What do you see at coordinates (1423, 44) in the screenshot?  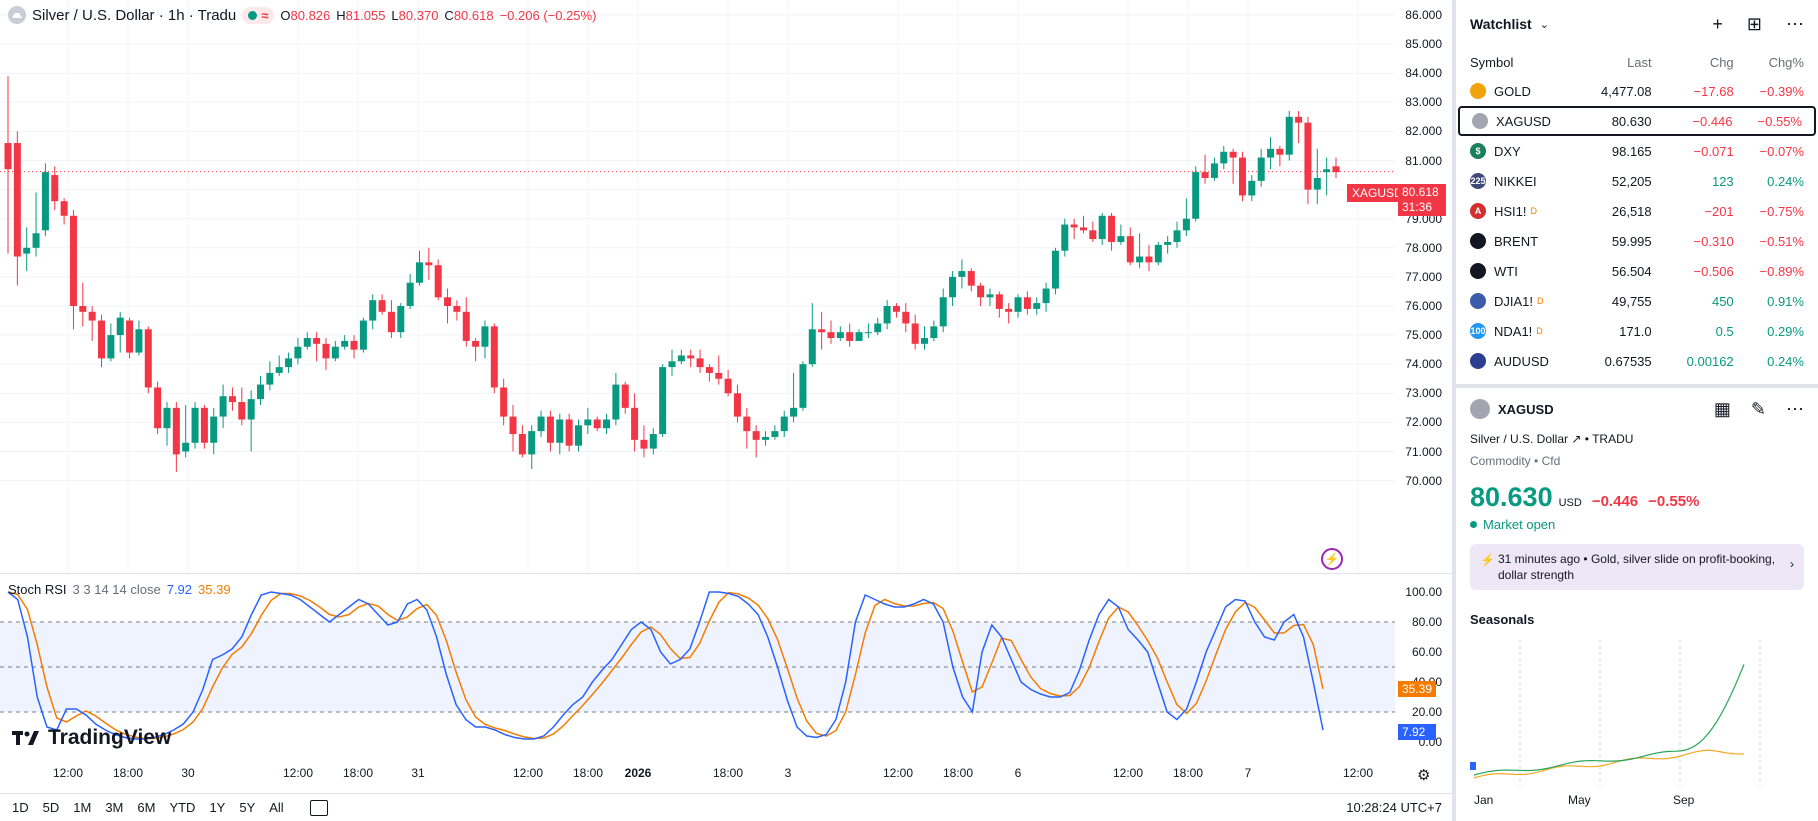 I see `price-axis-label: 85.000` at bounding box center [1423, 44].